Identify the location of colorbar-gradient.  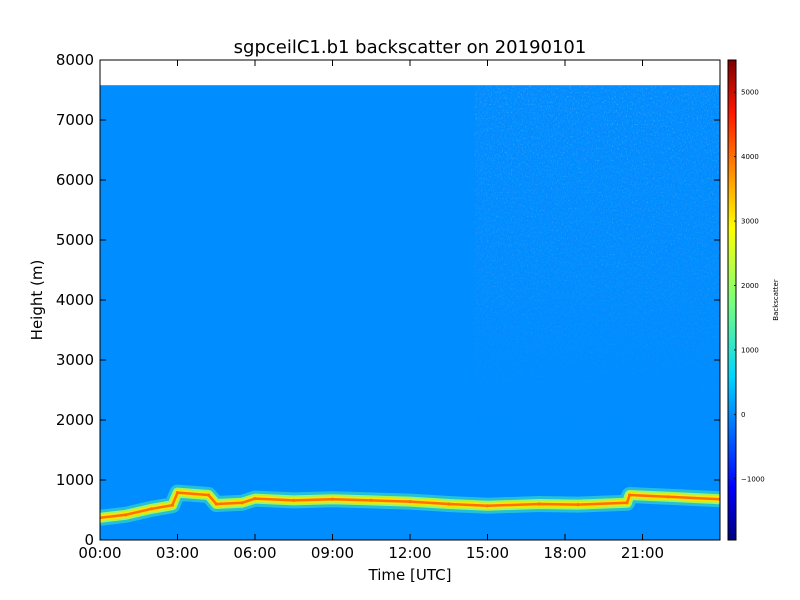
(732, 300).